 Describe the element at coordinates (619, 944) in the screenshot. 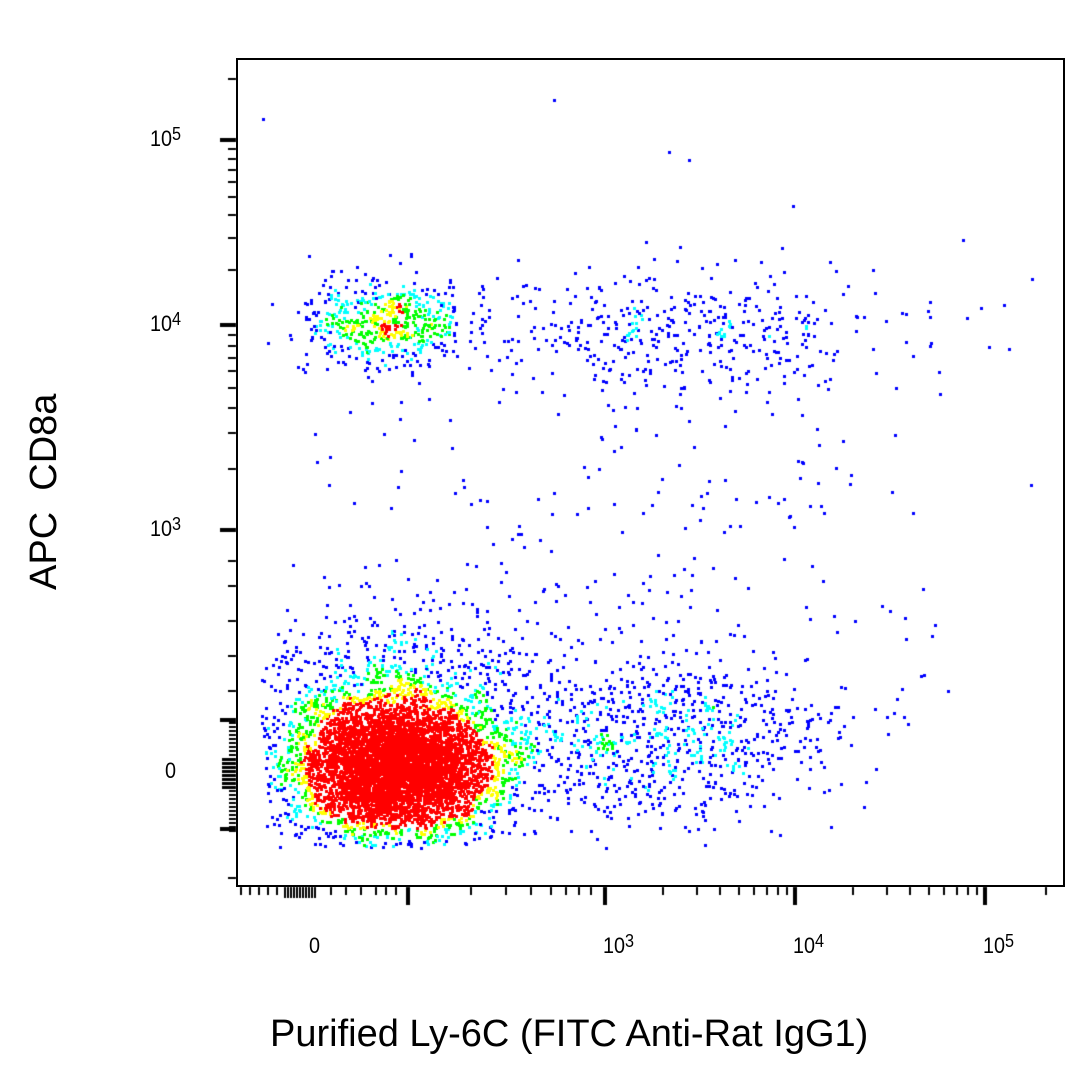

I see `x-tick-label: 10³` at that location.